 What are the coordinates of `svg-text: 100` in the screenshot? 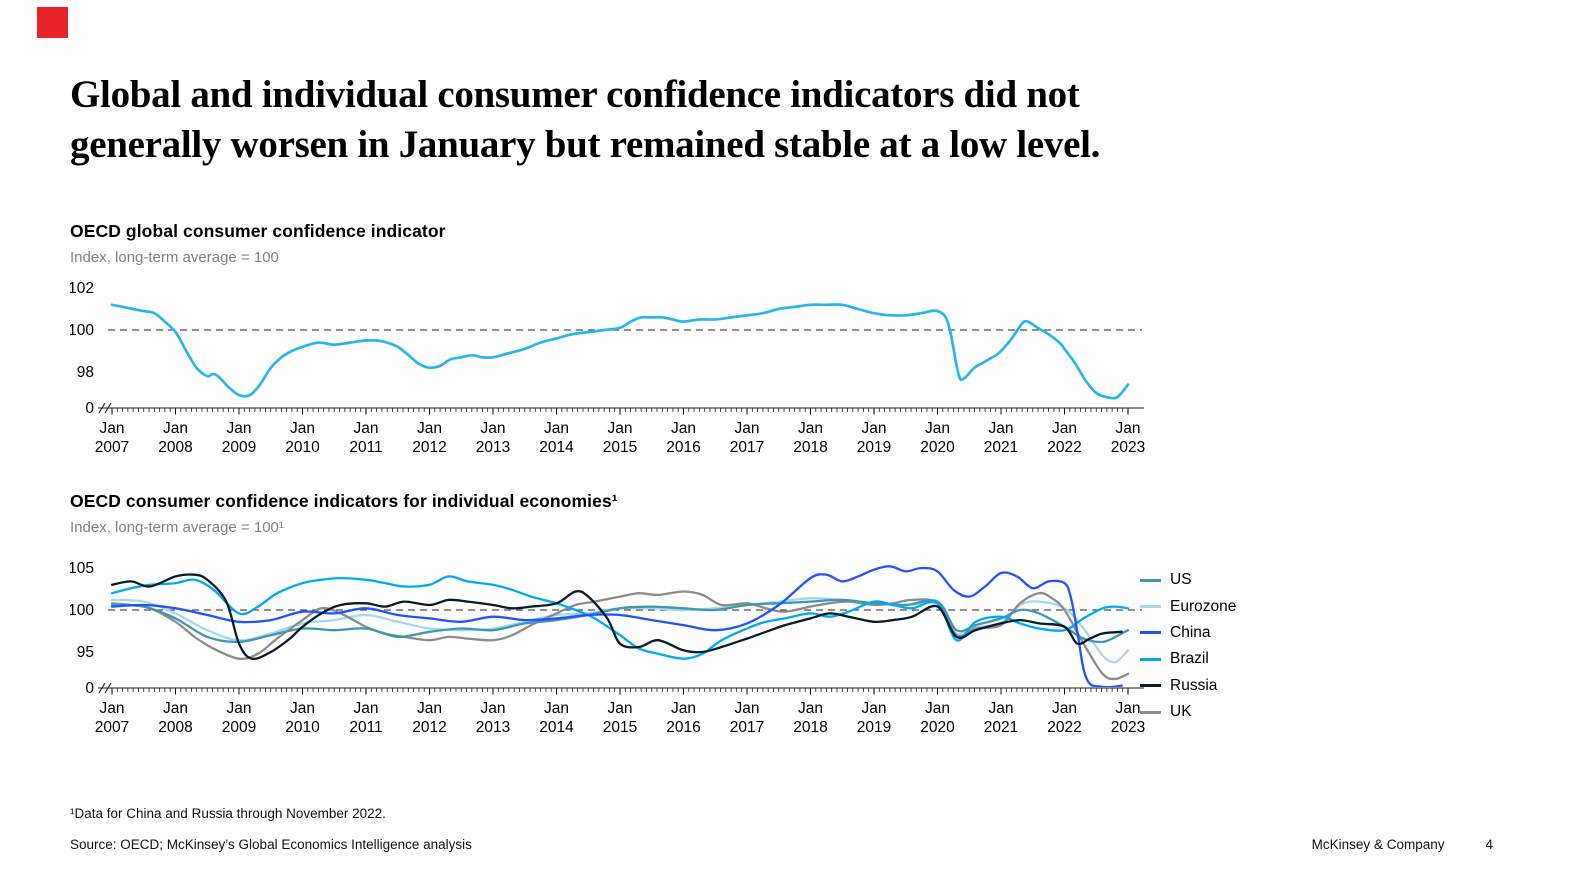 It's located at (82, 330).